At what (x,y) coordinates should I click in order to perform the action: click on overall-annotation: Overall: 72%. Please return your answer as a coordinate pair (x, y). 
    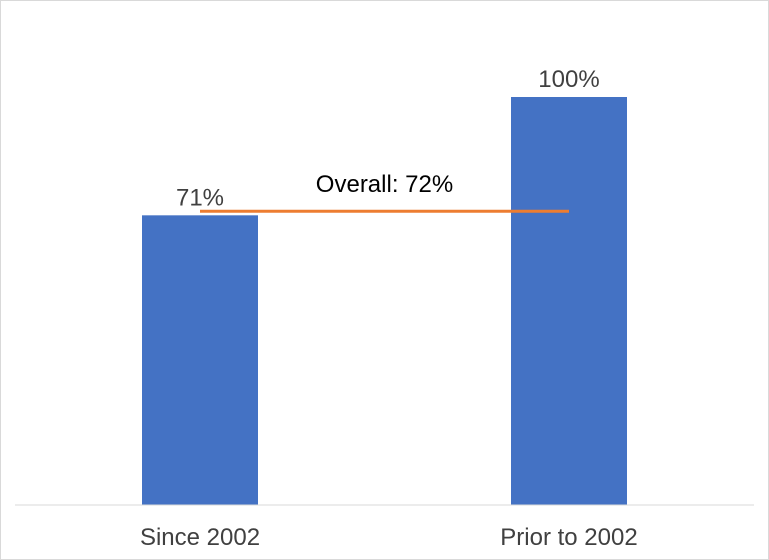
    Looking at the image, I should click on (384, 184).